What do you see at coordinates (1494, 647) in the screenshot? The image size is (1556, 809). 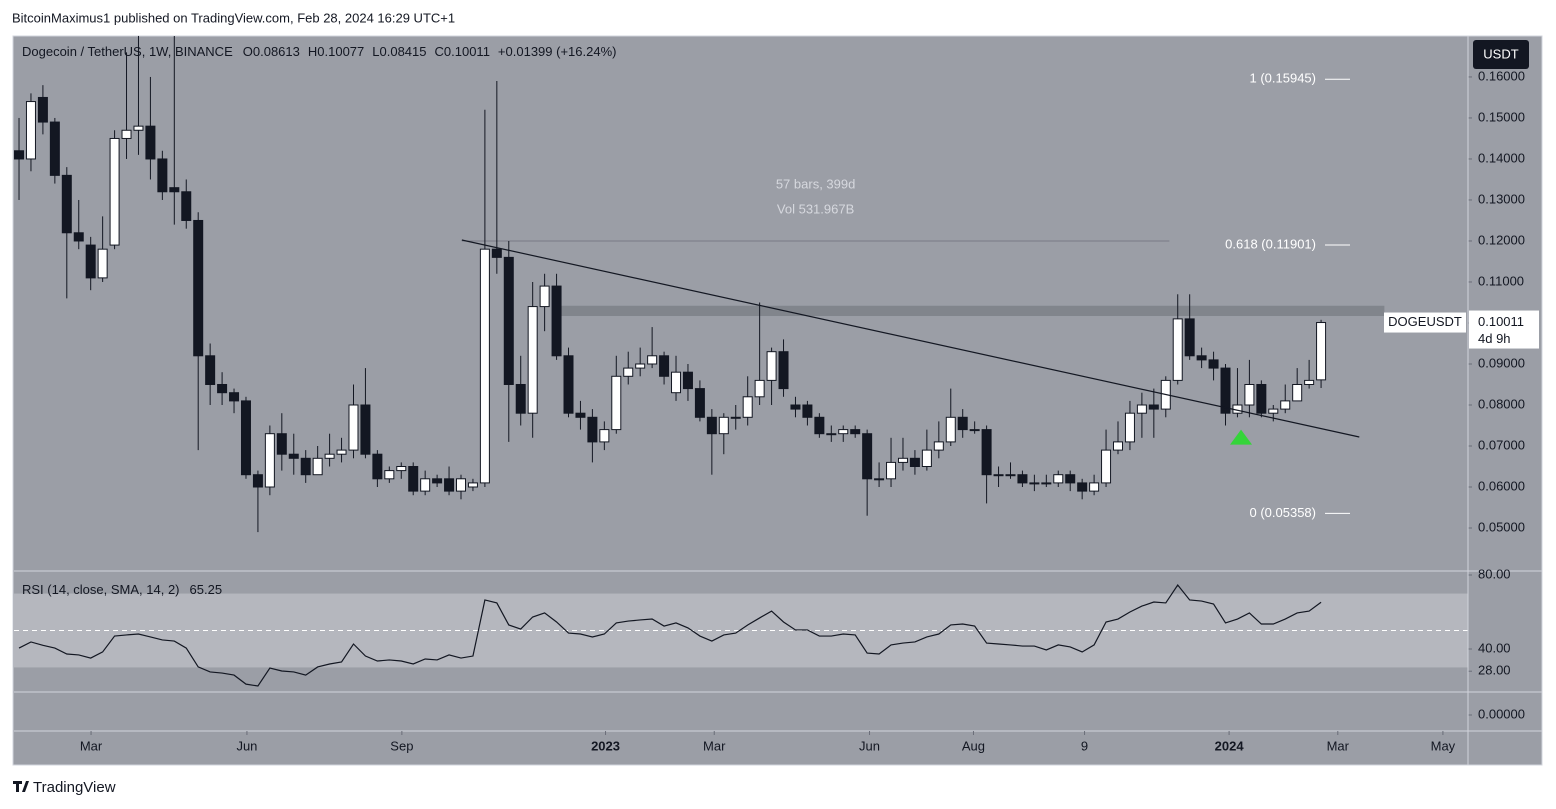 I see `y-tick-label: 40.00` at bounding box center [1494, 647].